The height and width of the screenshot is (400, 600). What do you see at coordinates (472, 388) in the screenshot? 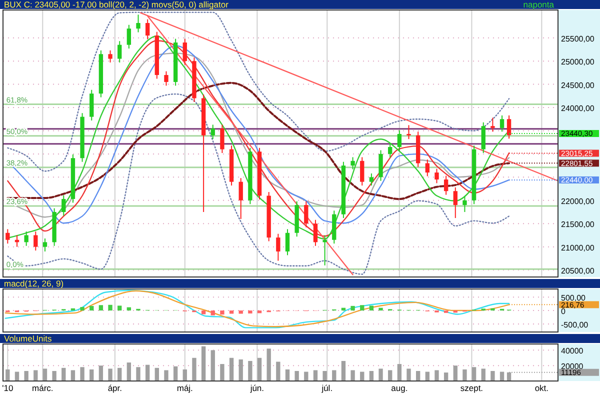
I see `x-tick-label: szept.` at bounding box center [472, 388].